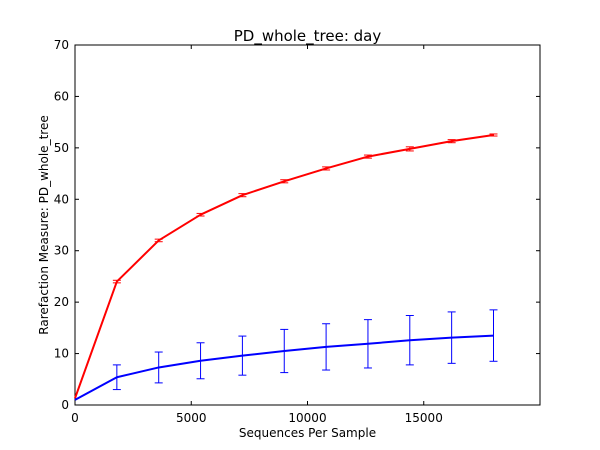 This screenshot has height=450, width=600. I want to click on x-tick-label: 15000, so click(424, 418).